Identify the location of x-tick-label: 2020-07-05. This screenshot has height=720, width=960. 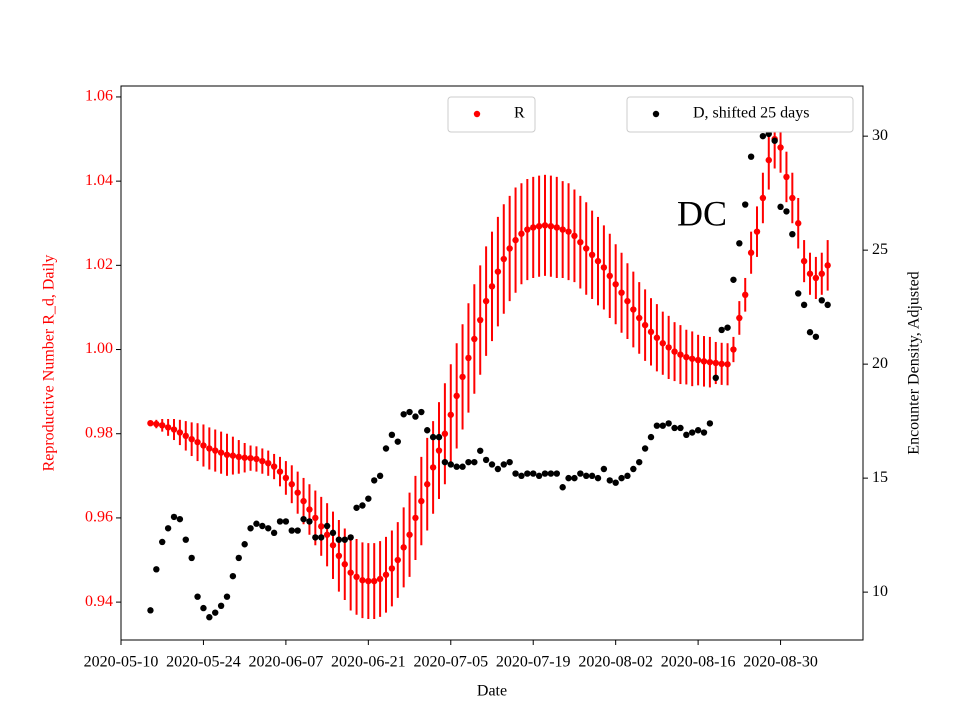
(450, 662).